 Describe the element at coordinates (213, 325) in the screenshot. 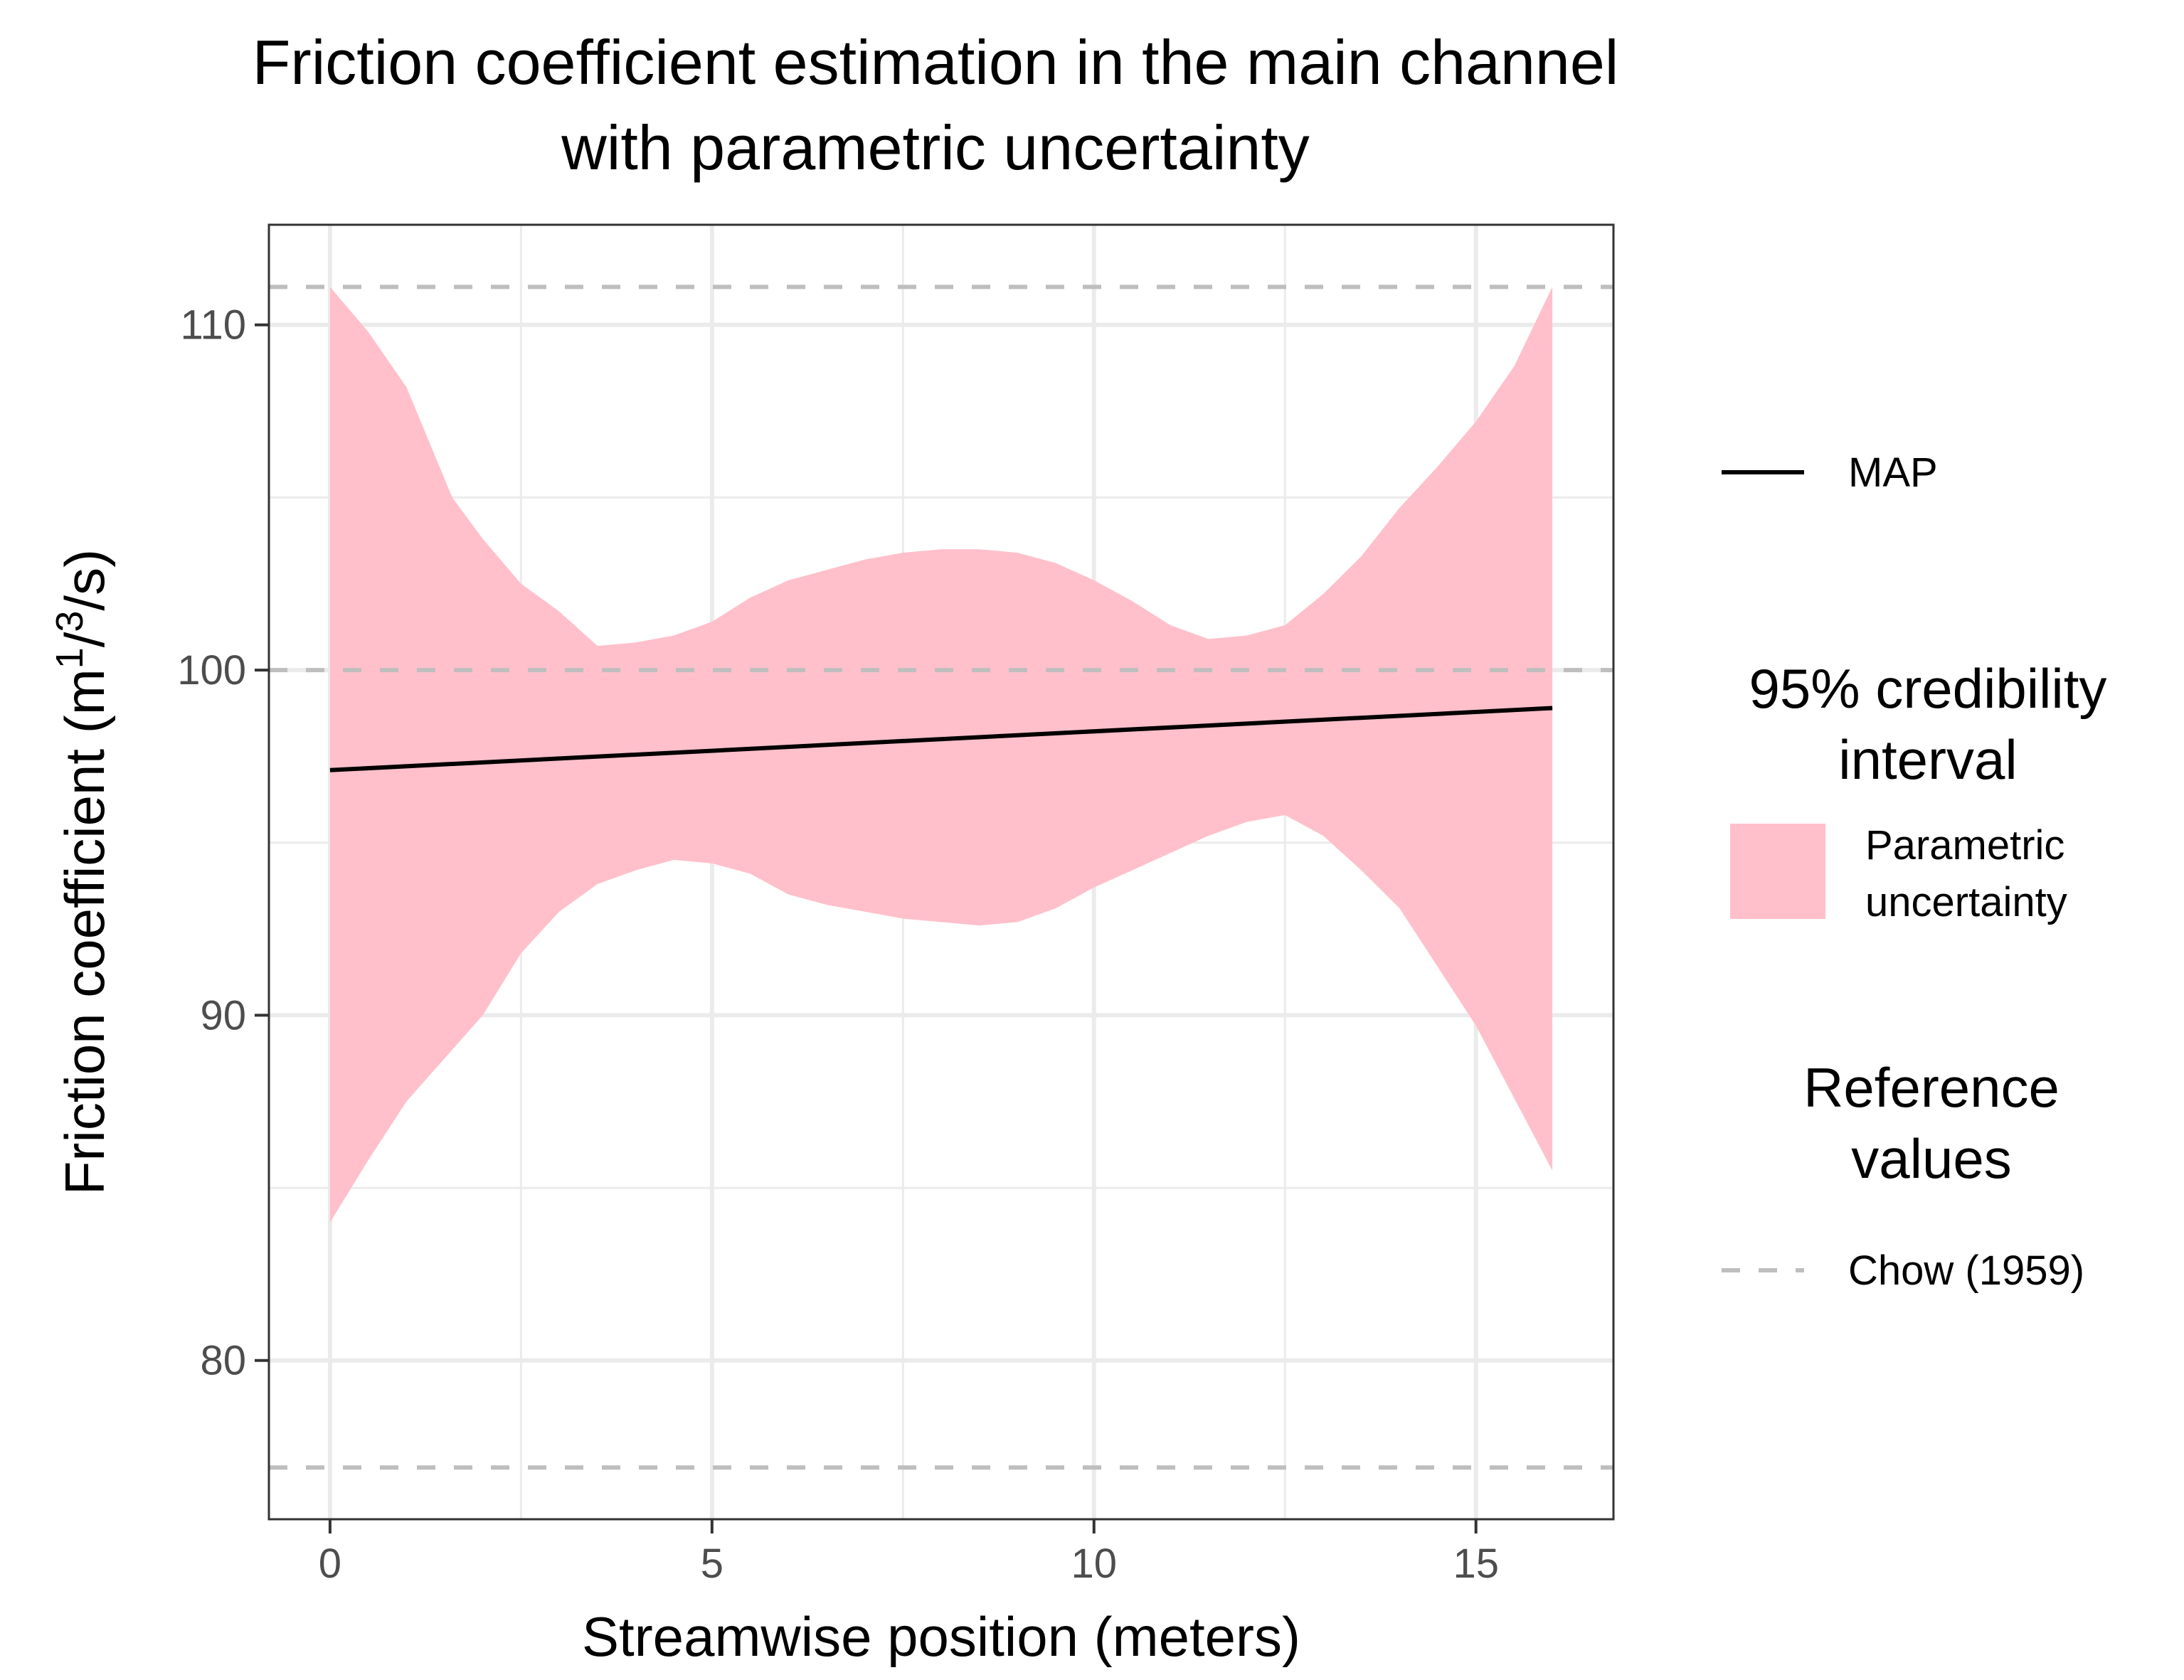

I see `y-tick-label: 110` at that location.